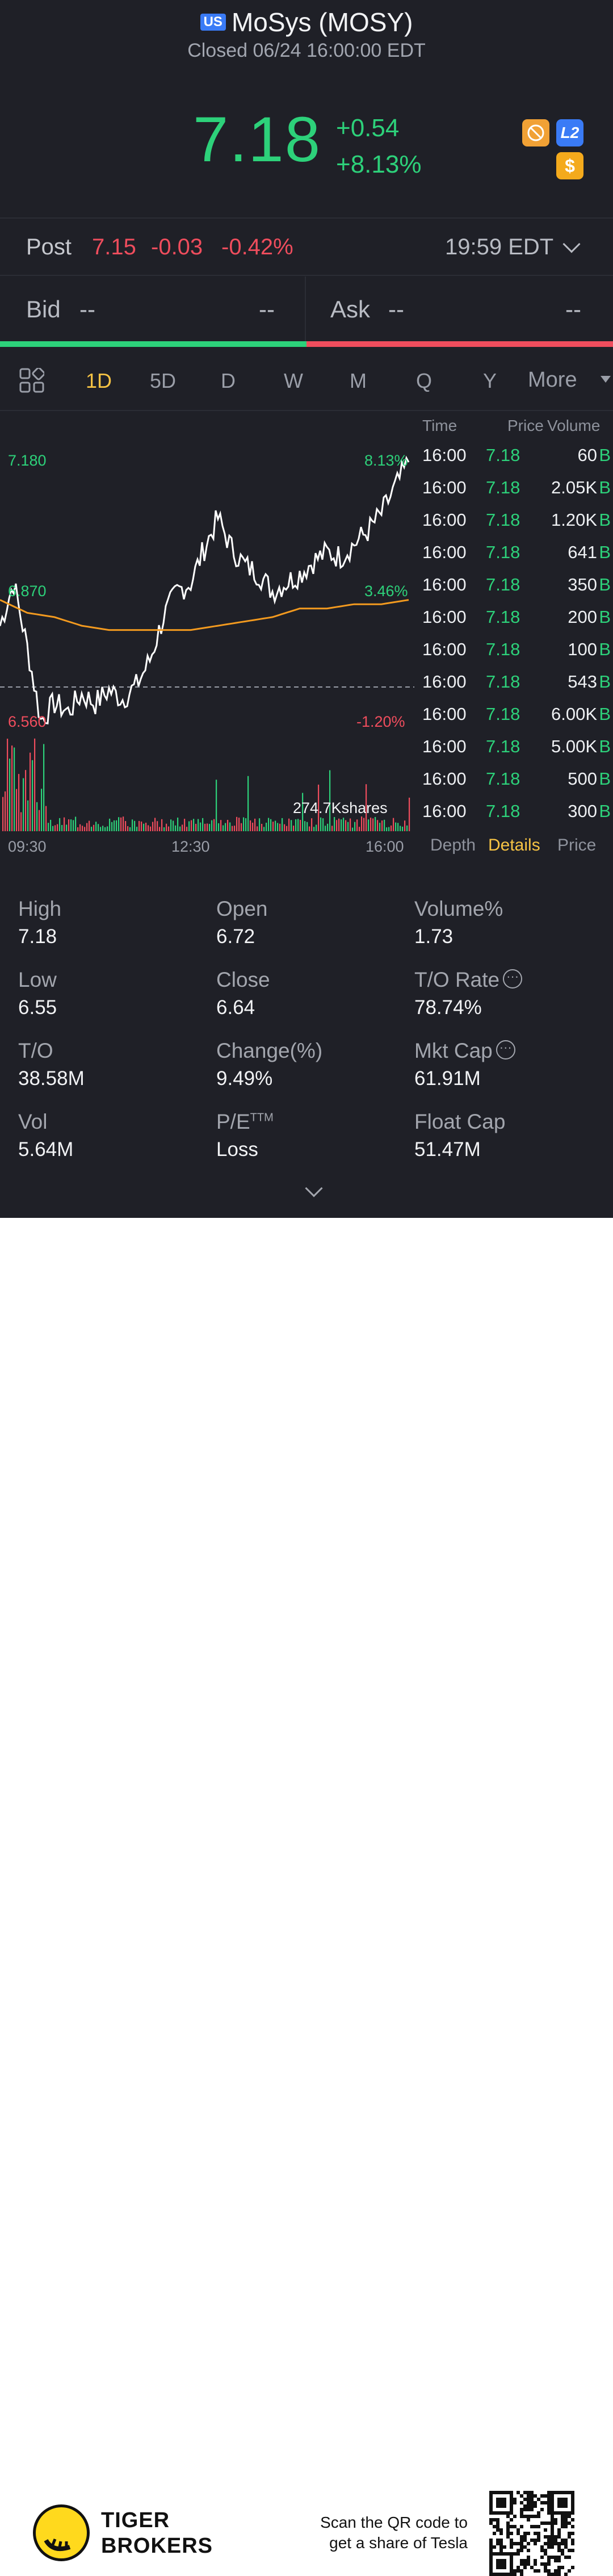  Describe the element at coordinates (314, 1188) in the screenshot. I see `expand-chevron-icon` at that location.